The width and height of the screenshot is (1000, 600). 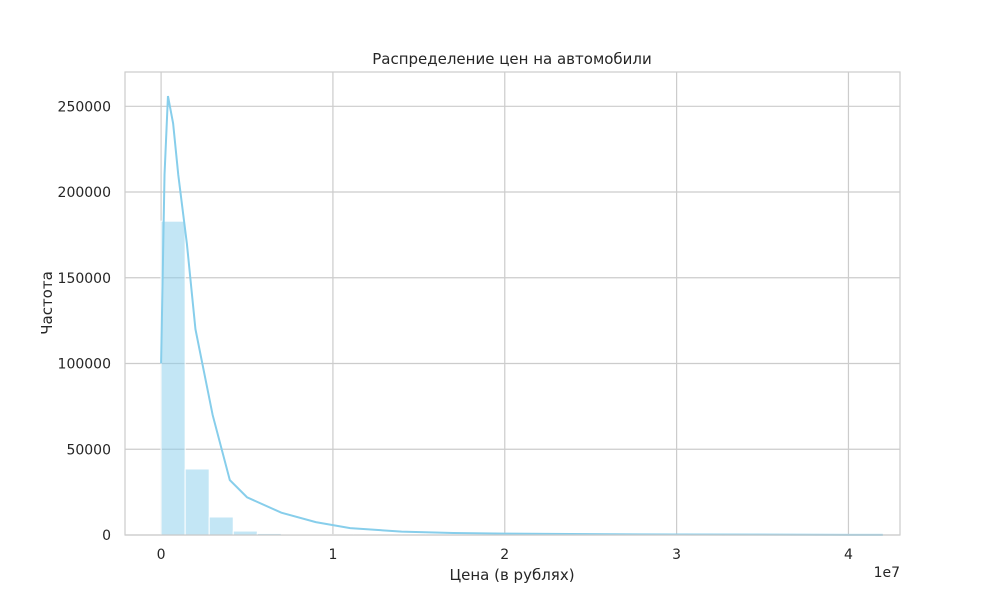 I want to click on x-tick-label: 1, so click(x=332, y=555).